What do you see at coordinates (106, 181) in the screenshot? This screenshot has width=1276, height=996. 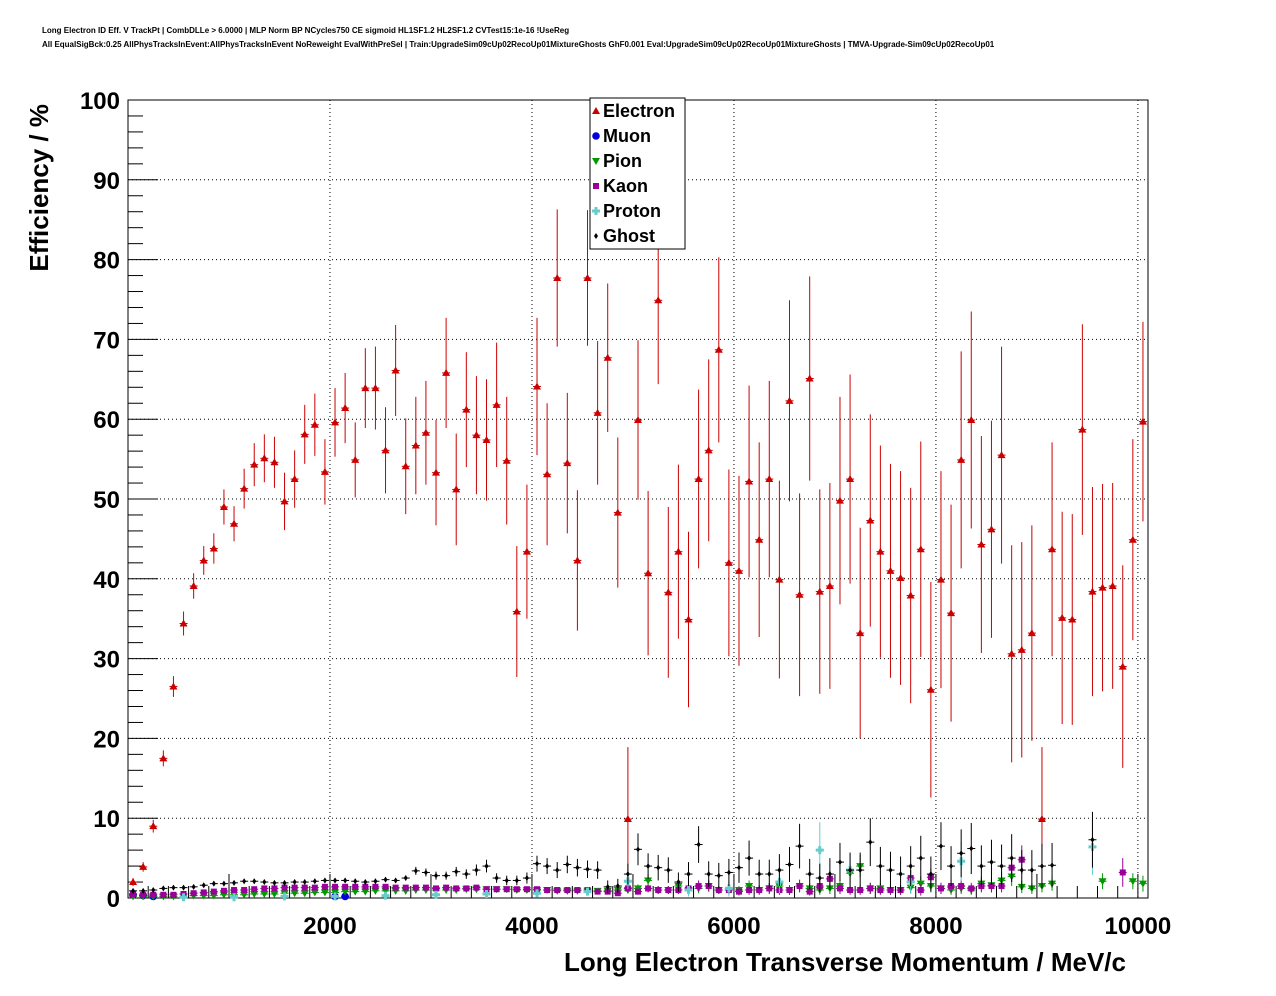 I see `y-tick-label: 90` at bounding box center [106, 181].